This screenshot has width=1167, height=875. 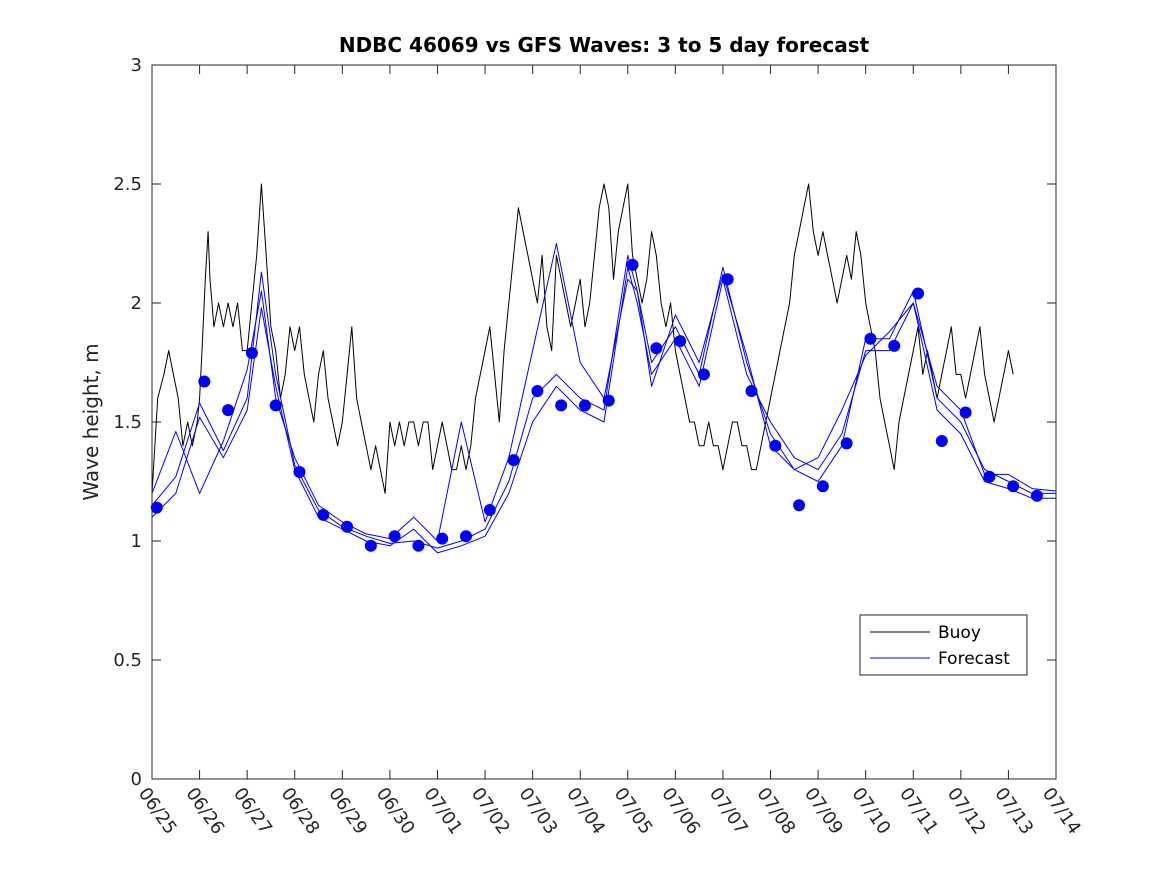 What do you see at coordinates (395, 811) in the screenshot?
I see `x-tick-label: 06/30` at bounding box center [395, 811].